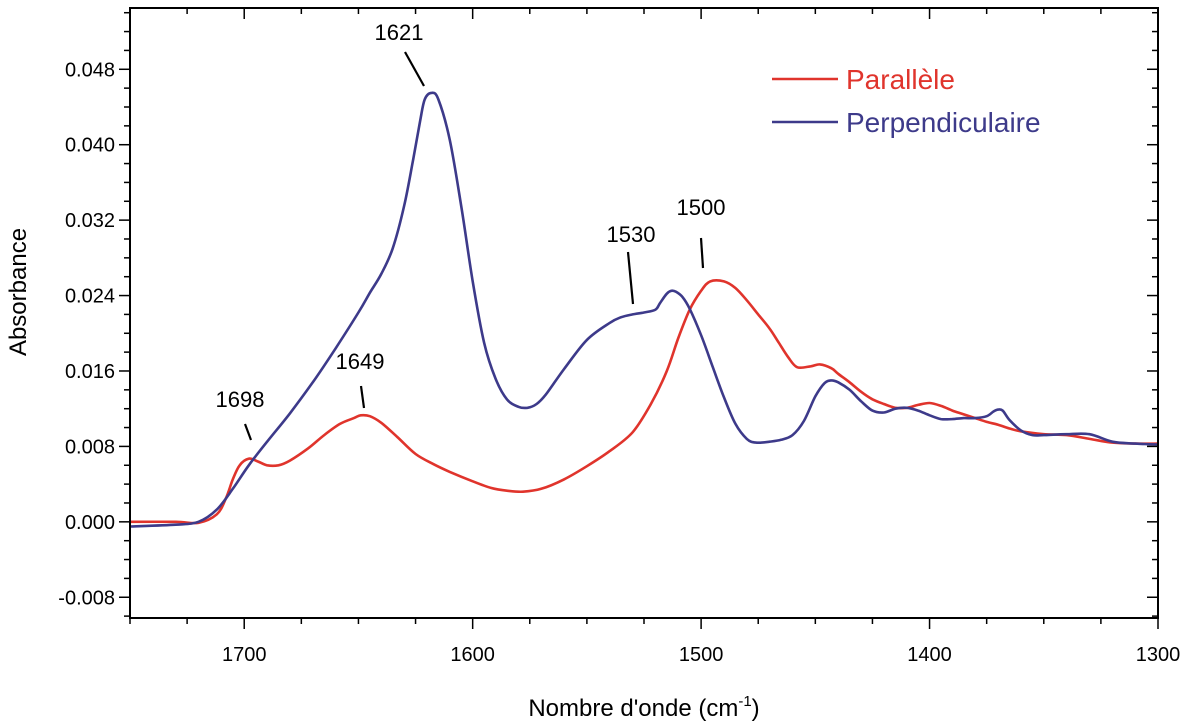 This screenshot has height=727, width=1184. What do you see at coordinates (701, 655) in the screenshot?
I see `x-tick-label: 1500` at bounding box center [701, 655].